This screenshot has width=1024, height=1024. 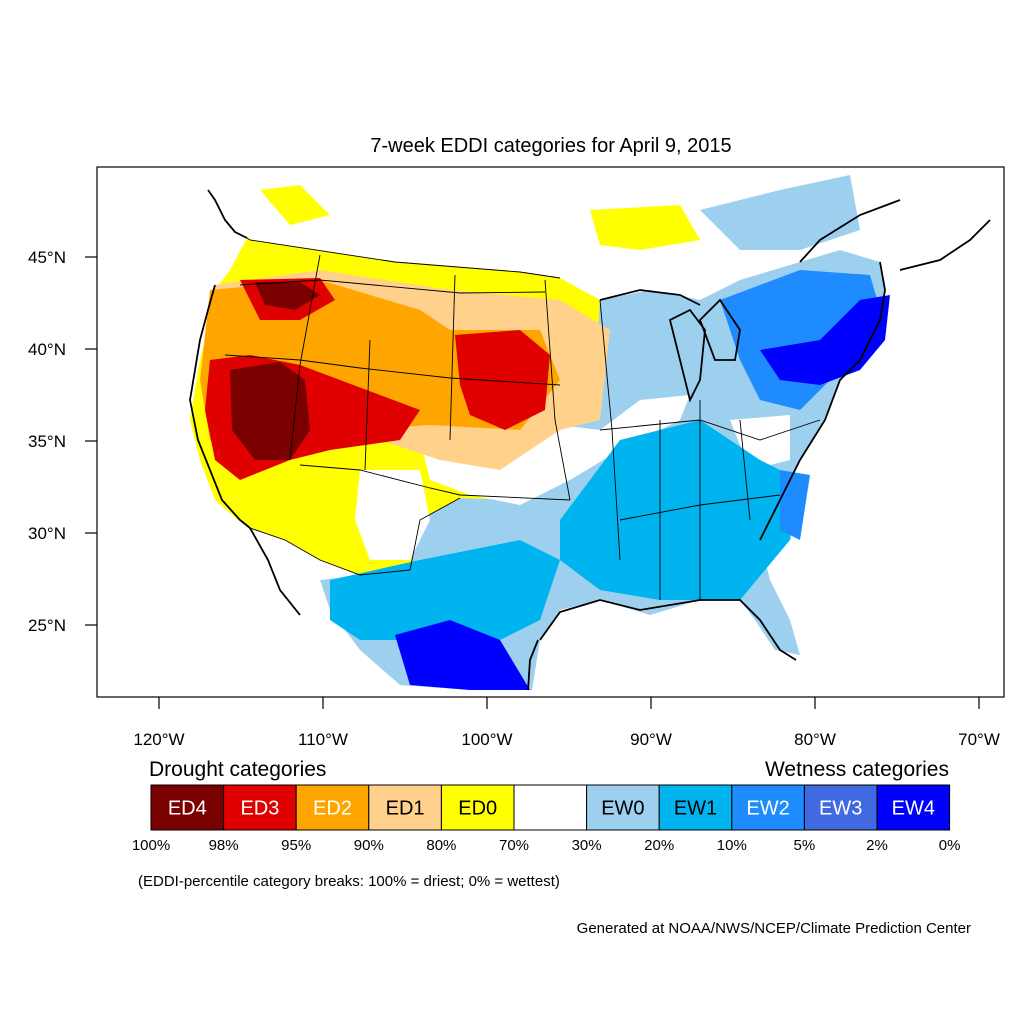 I want to click on legend-category-label: ED1, so click(x=405, y=809).